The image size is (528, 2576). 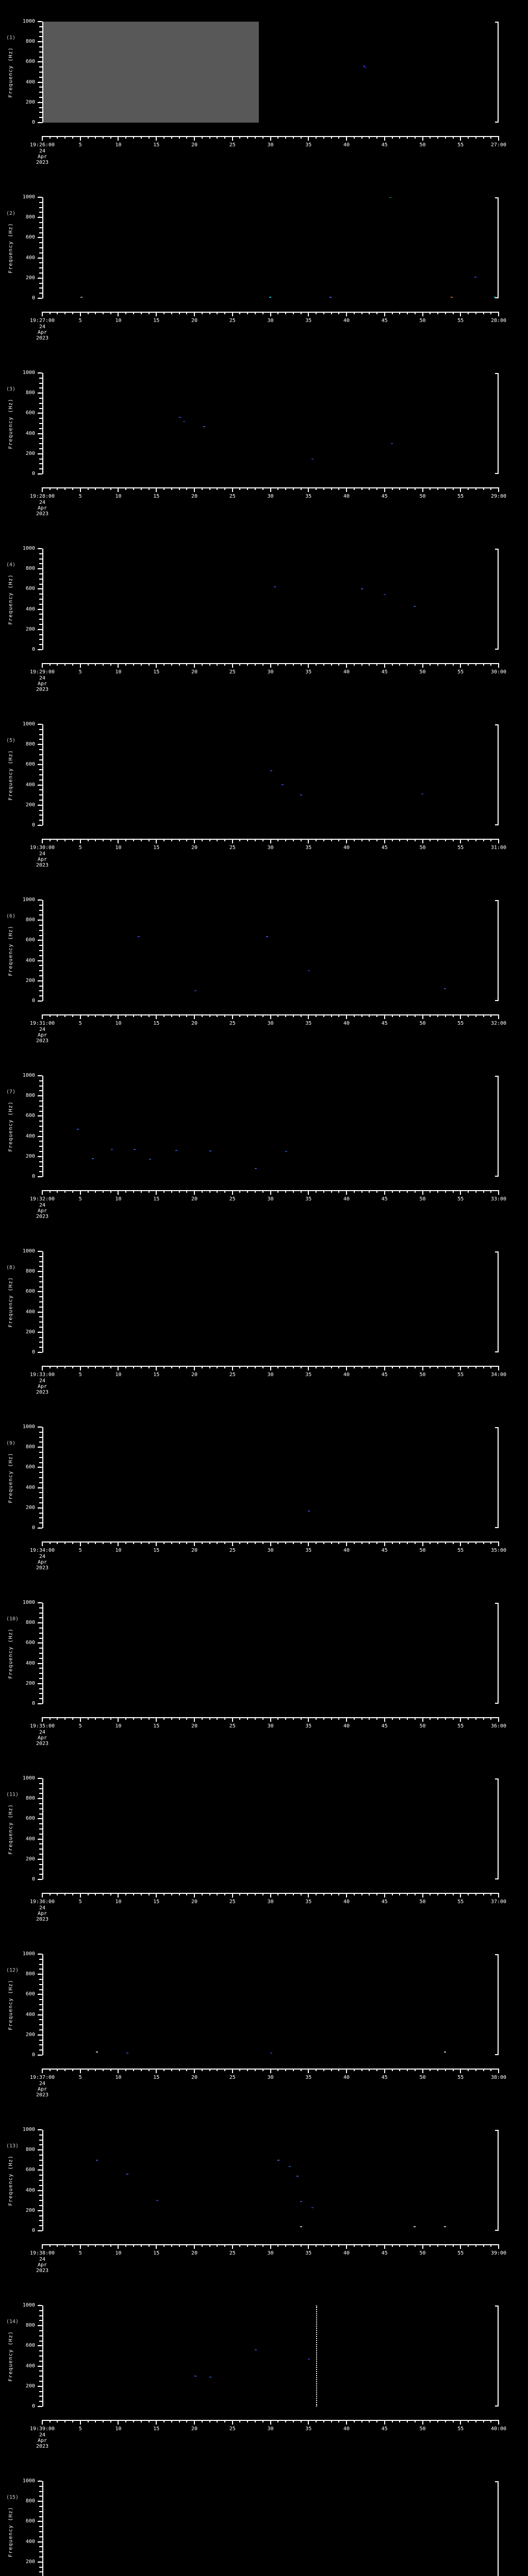 What do you see at coordinates (270, 2356) in the screenshot?
I see `plot-data-area: MERCURY` at bounding box center [270, 2356].